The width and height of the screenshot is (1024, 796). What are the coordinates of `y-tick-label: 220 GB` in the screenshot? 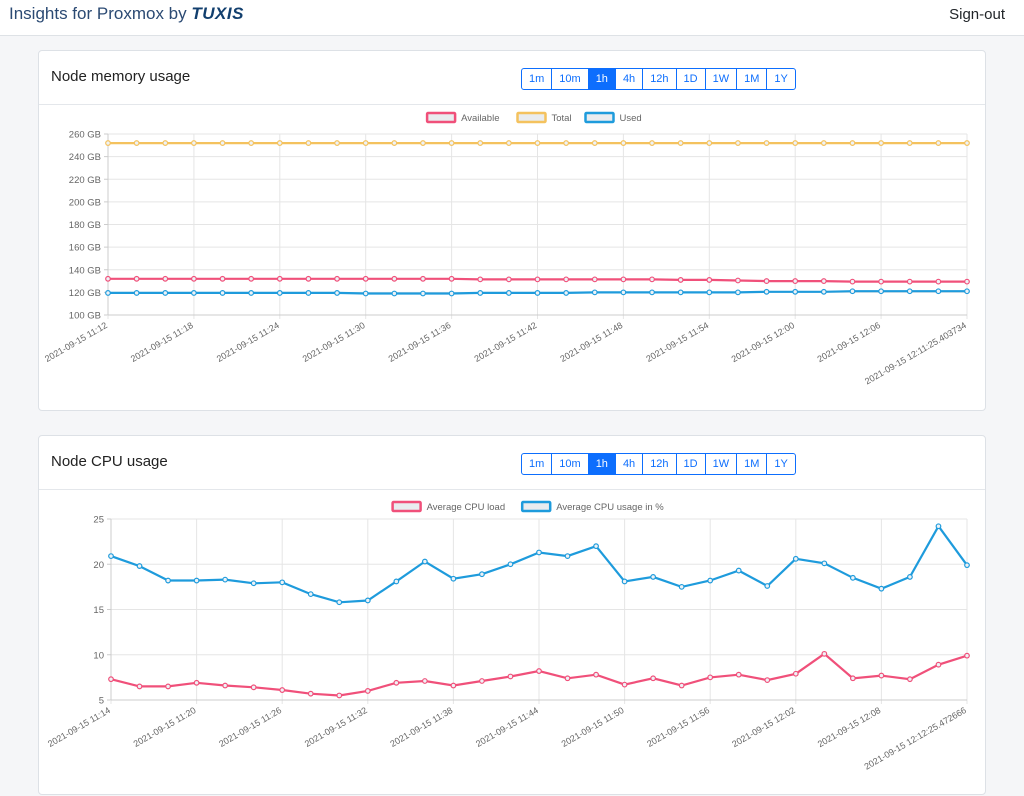 It's located at (85, 180).